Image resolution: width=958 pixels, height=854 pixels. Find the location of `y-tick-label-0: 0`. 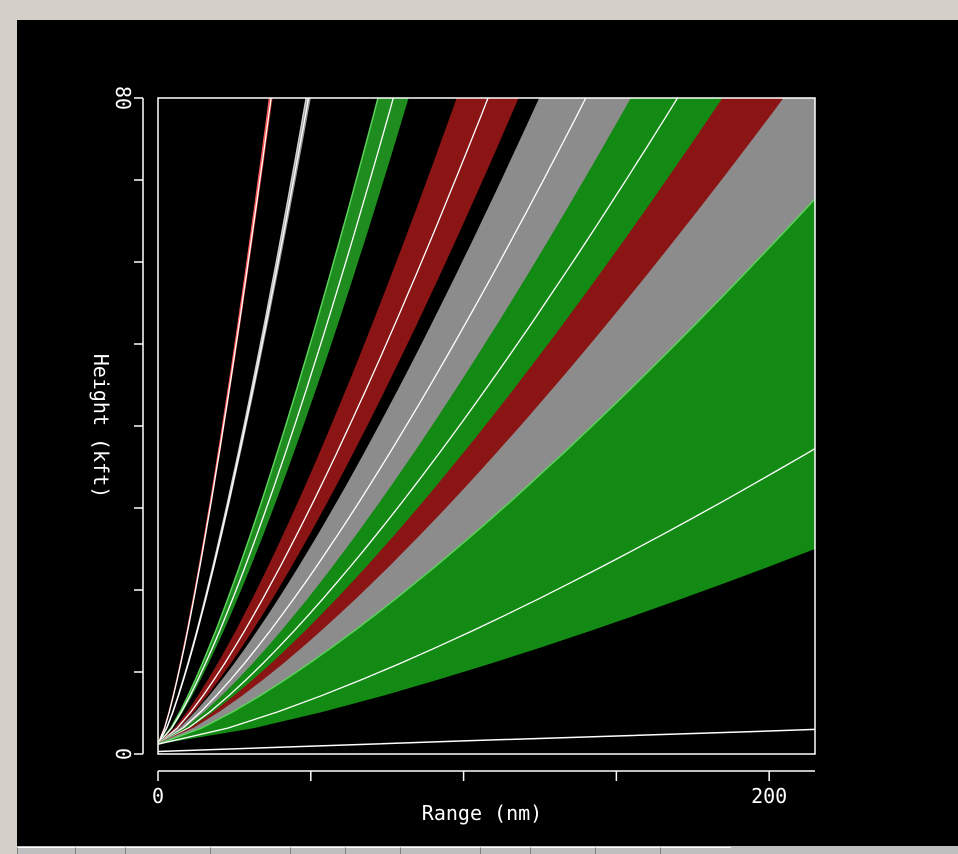

y-tick-label-0: 0 is located at coordinates (123, 754).